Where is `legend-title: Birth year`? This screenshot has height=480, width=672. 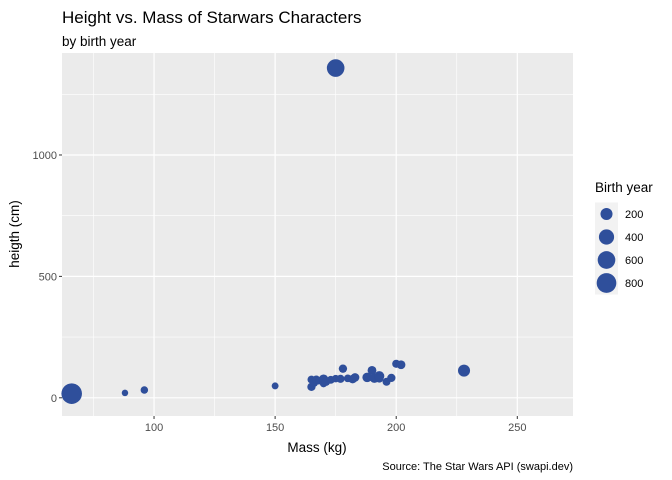 legend-title: Birth year is located at coordinates (624, 187).